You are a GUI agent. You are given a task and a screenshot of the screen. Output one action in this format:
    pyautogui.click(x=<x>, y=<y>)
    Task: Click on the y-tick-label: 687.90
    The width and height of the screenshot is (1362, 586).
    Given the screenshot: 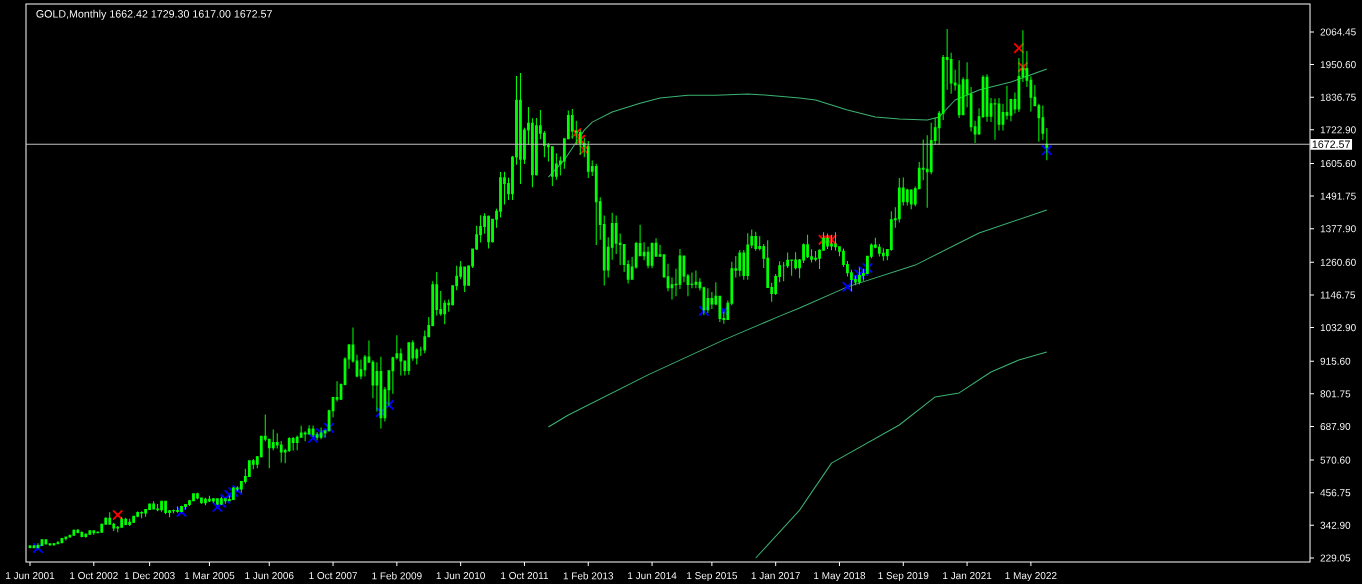 What is the action you would take?
    pyautogui.click(x=1335, y=427)
    